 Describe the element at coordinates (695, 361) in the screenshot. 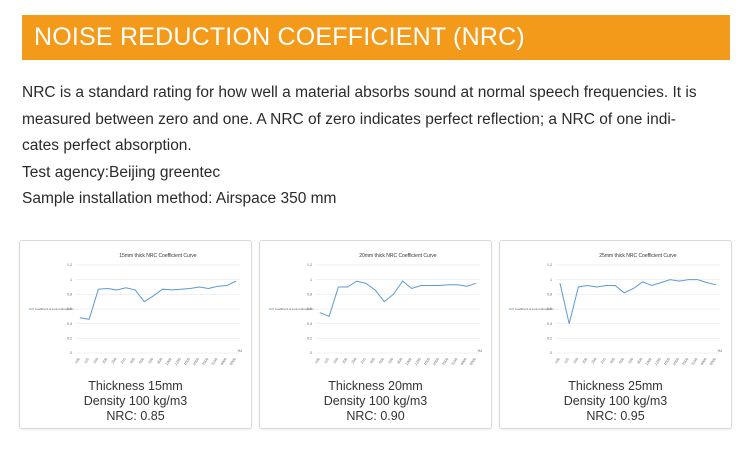

I see `x-tick-label: 3150` at that location.